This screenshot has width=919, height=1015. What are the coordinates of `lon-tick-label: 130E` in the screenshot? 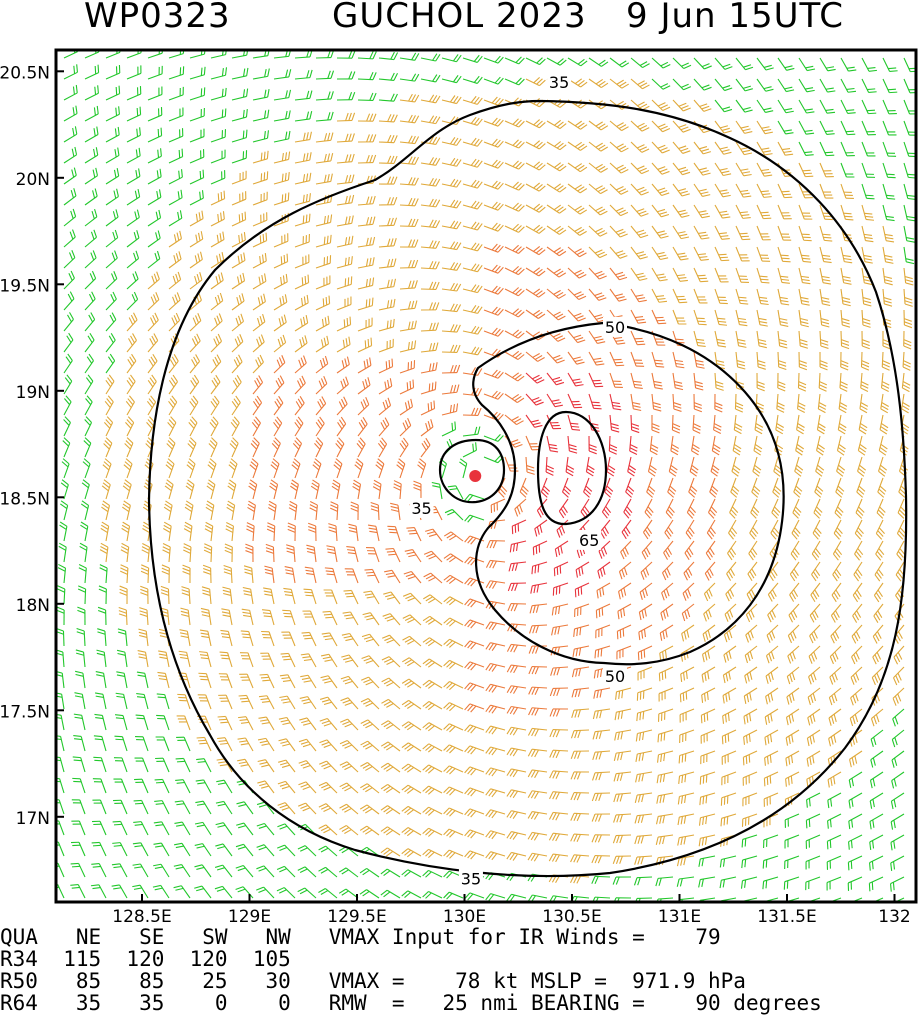 It's located at (464, 915).